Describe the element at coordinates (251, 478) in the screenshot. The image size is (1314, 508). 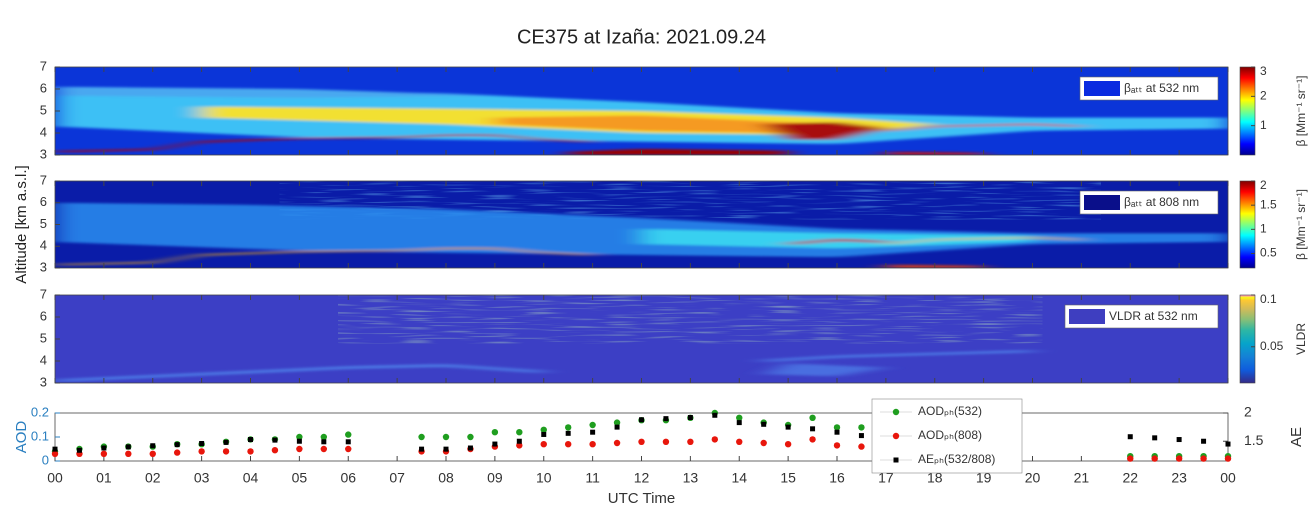
I see `x-tick-label: 04` at that location.